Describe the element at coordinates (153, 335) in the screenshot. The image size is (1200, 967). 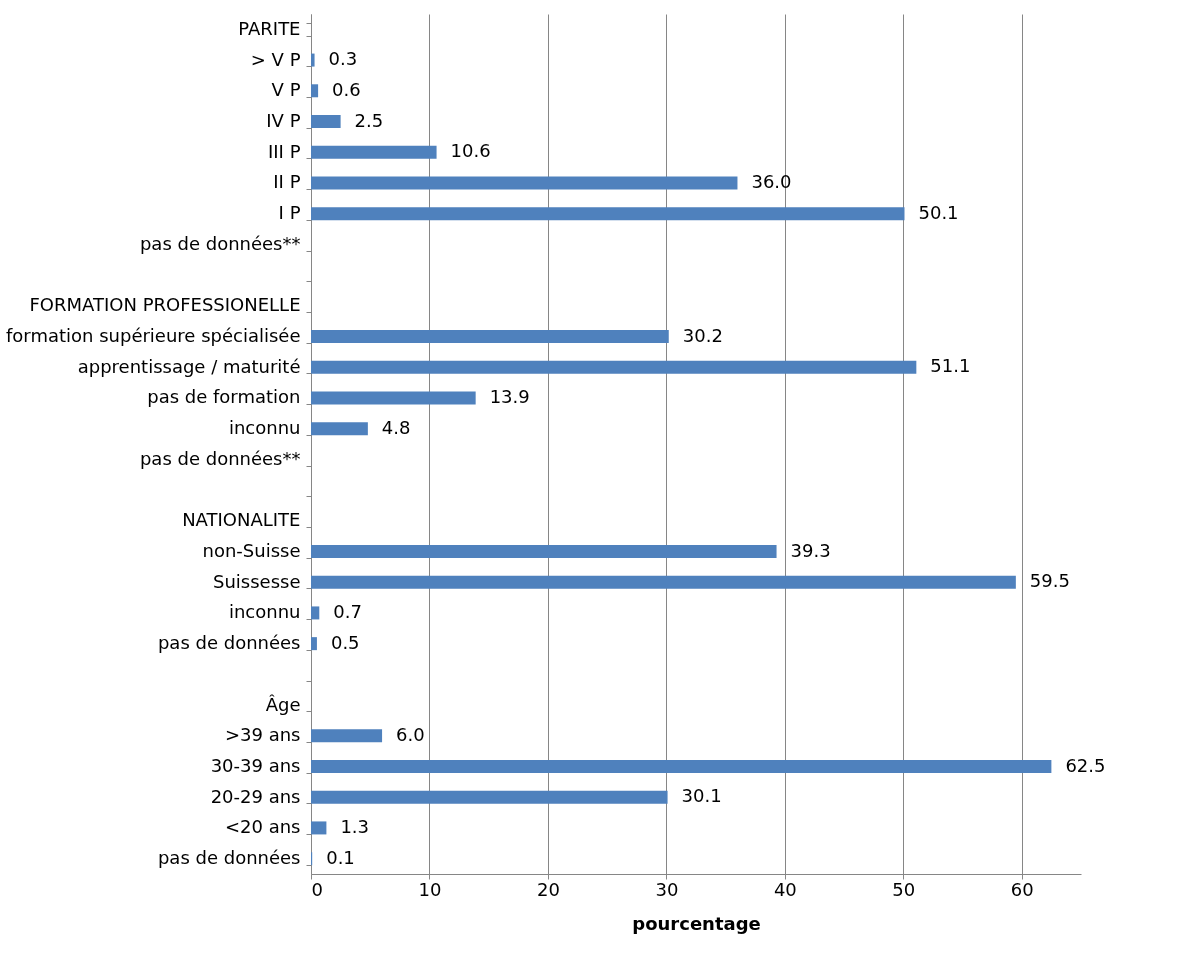
I see `y-tick-label: formation supérieure spécialisée` at that location.